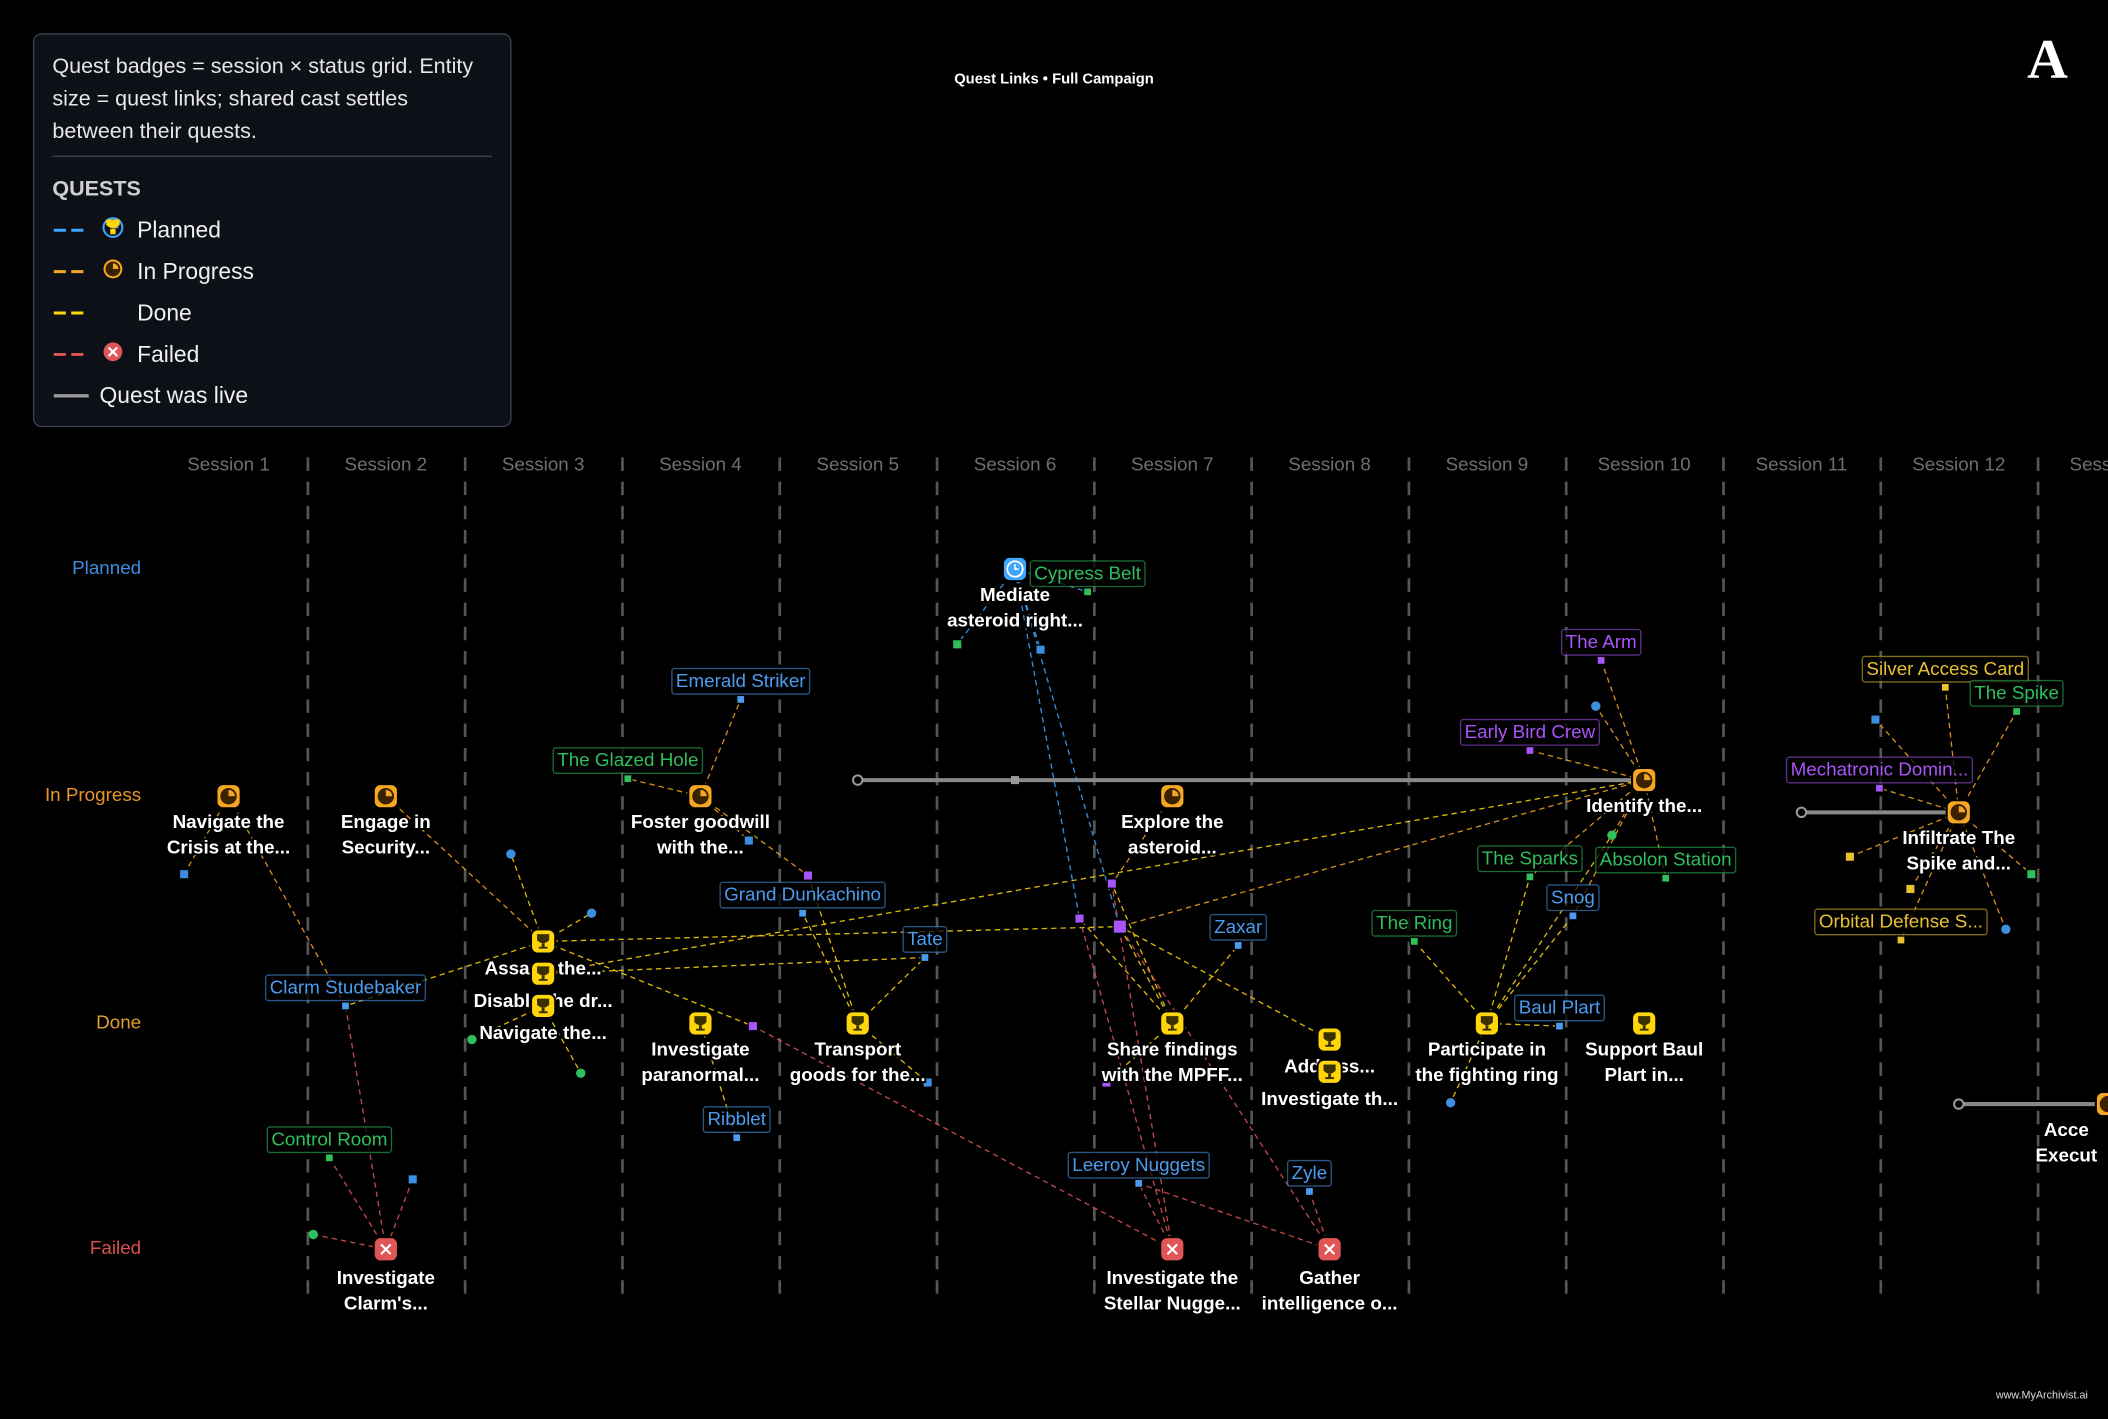 The image size is (2108, 1419). I want to click on entity-label: The Spike, so click(2016, 692).